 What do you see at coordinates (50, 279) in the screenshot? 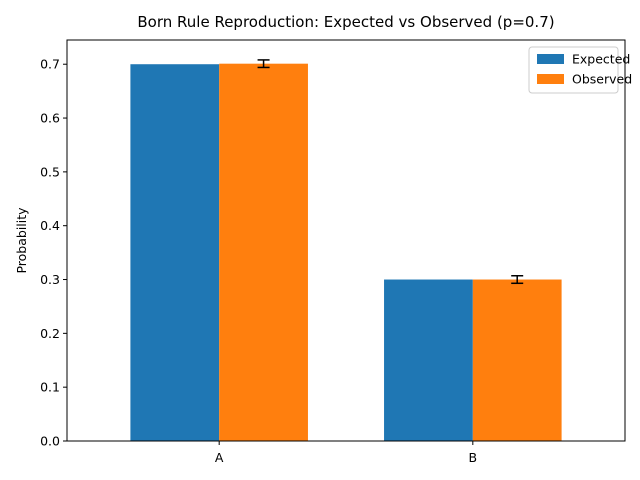
I see `y-tick-label: 0.3` at bounding box center [50, 279].